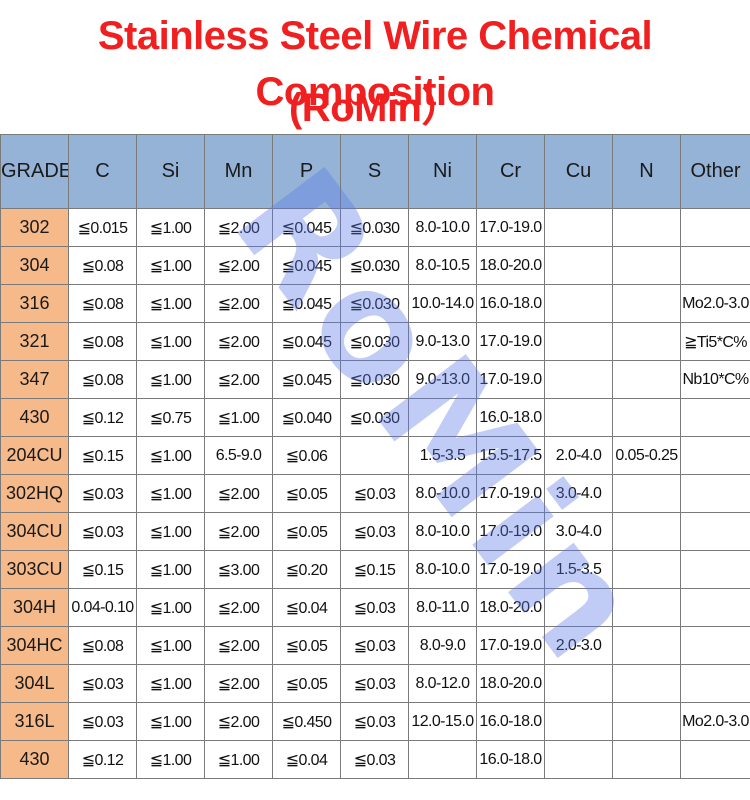 The height and width of the screenshot is (800, 750). I want to click on cell-ni: 8.0-10.5, so click(442, 265).